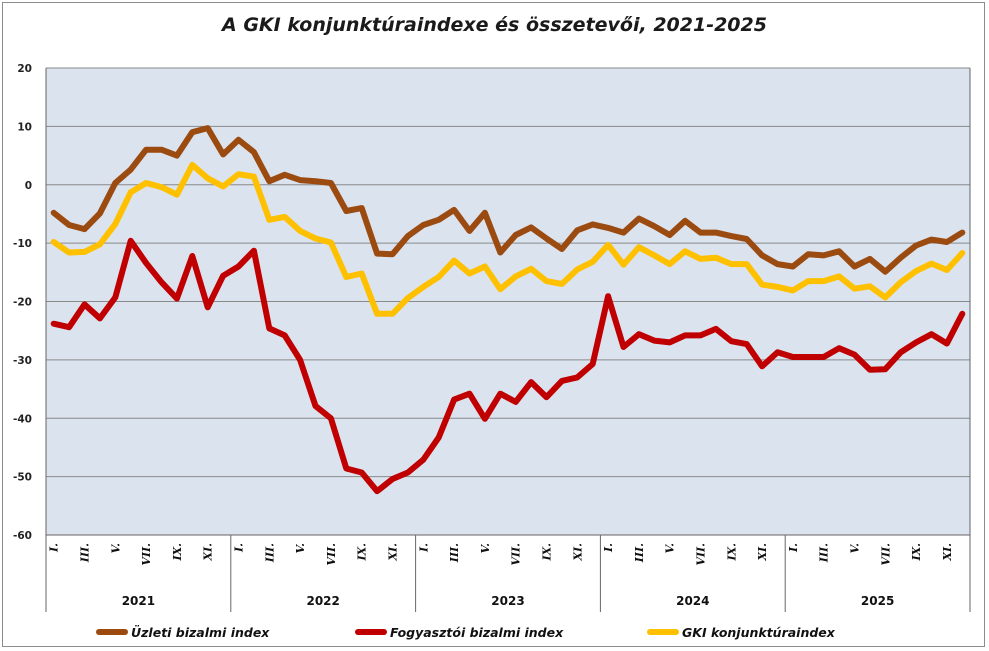  What do you see at coordinates (22, 244) in the screenshot?
I see `y-tick-label: -10` at bounding box center [22, 244].